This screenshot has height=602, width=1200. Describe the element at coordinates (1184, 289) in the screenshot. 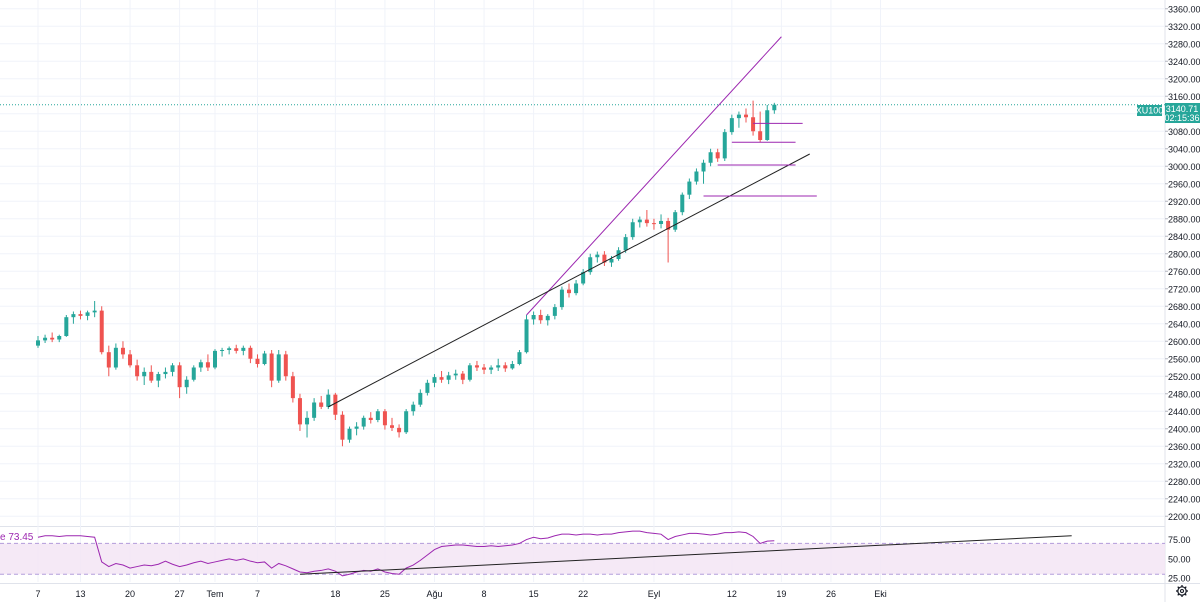

I see `price-tick-label: 2720.00` at that location.